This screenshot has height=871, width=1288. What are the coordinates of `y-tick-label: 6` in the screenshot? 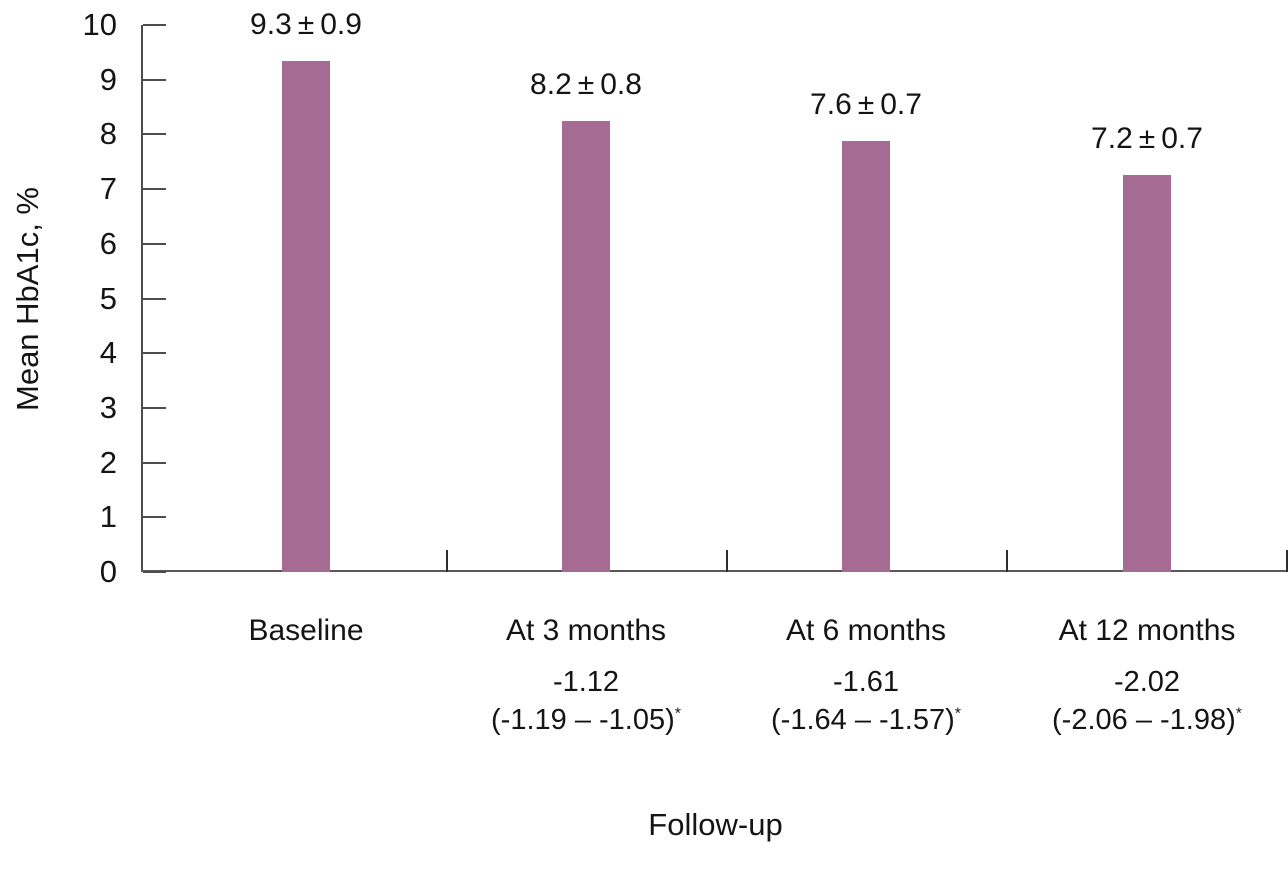 It's located at (108, 243).